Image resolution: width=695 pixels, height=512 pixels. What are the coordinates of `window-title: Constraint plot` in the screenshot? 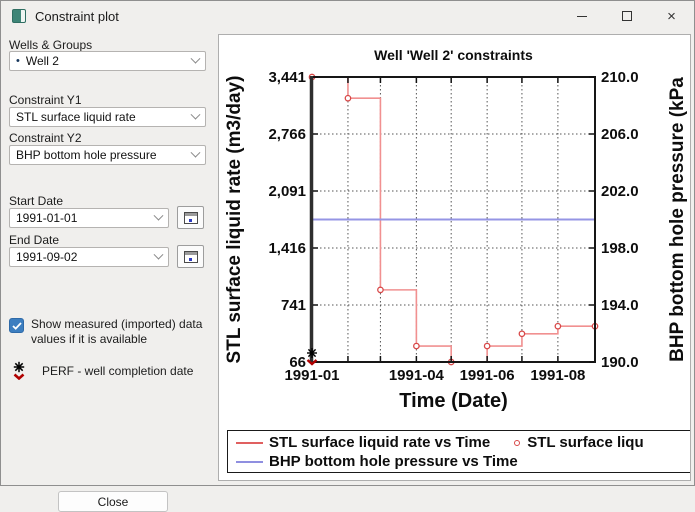 It's located at (77, 16).